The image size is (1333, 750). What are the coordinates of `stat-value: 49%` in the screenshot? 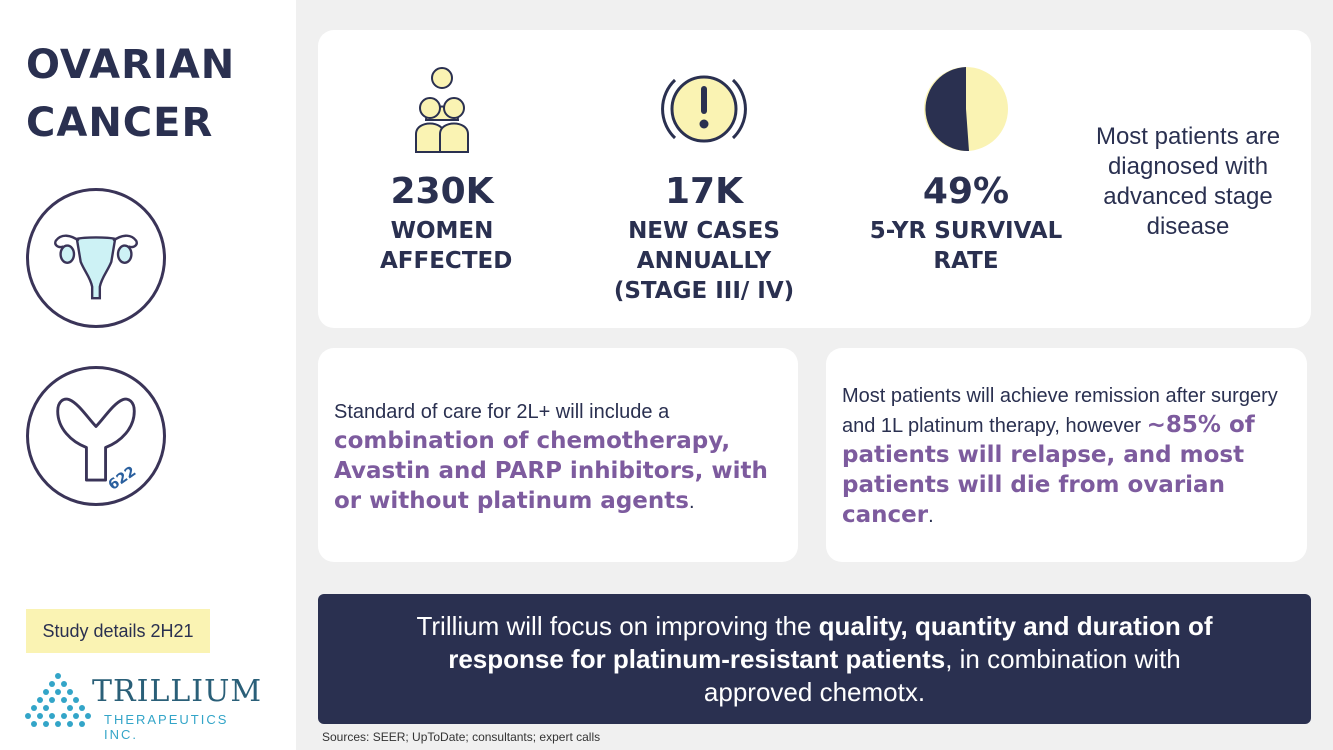 It's located at (966, 191).